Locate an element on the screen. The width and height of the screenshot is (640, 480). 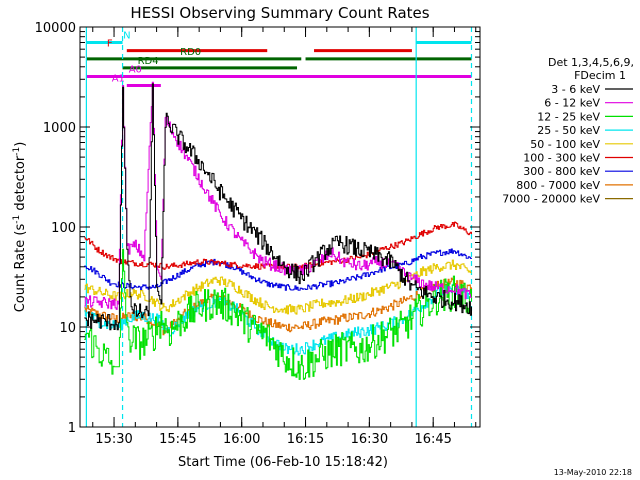
y-axis-label: Count Rate (s-1 detector-1) is located at coordinates (20, 227).